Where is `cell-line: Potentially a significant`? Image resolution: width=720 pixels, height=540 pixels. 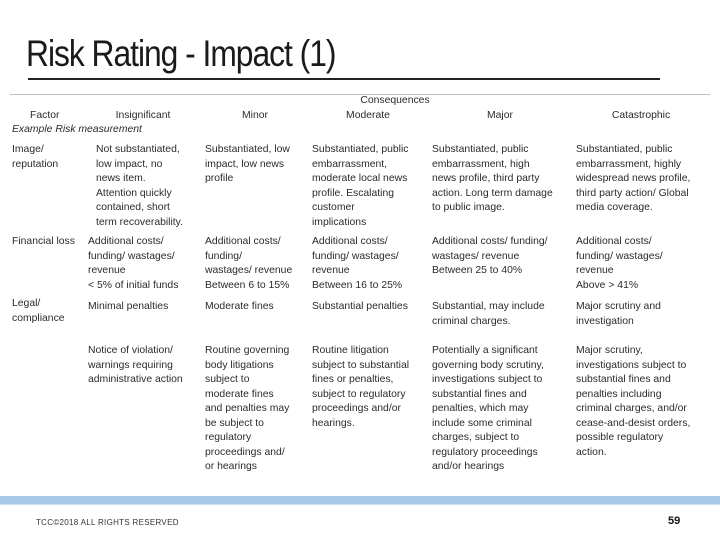 cell-line: Potentially a significant is located at coordinates (485, 350).